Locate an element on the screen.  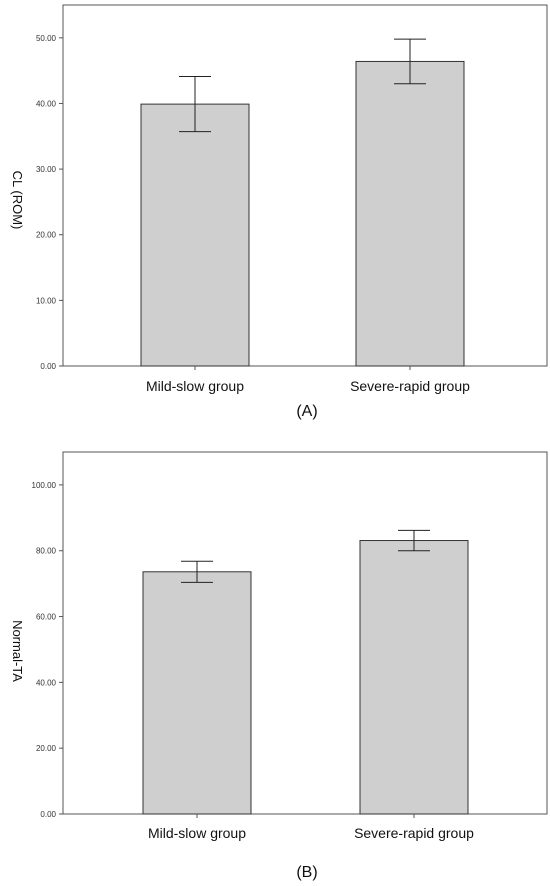
y-tick-label: 50.00 is located at coordinates (46, 38).